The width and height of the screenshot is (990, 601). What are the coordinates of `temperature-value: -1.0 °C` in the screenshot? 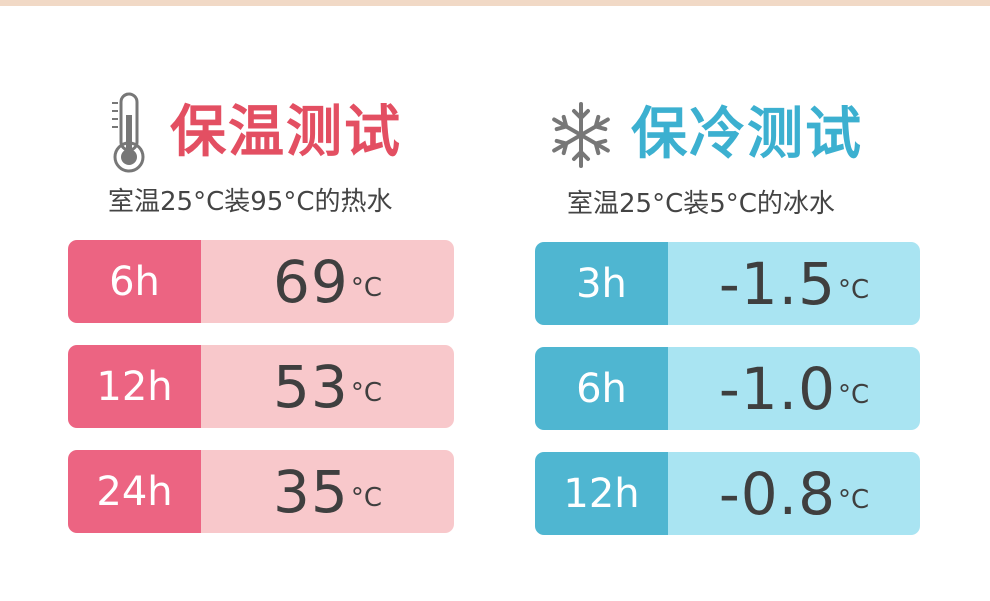 It's located at (794, 388).